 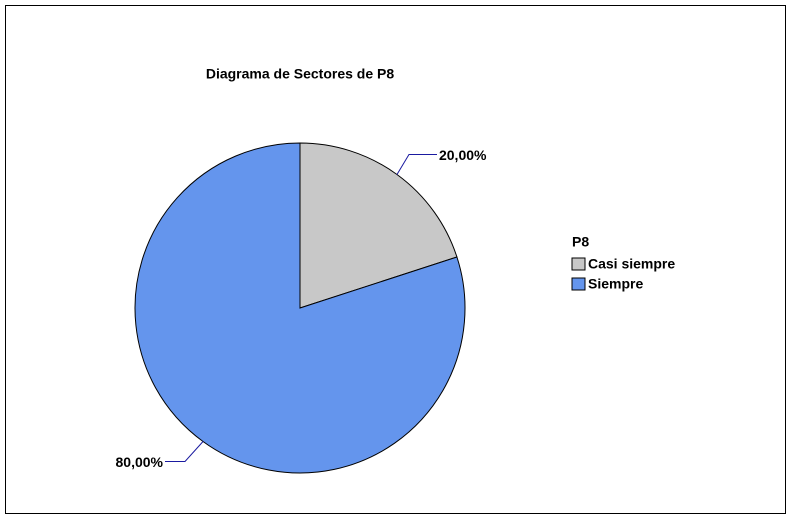 I want to click on legend-title: P8, so click(x=580, y=242).